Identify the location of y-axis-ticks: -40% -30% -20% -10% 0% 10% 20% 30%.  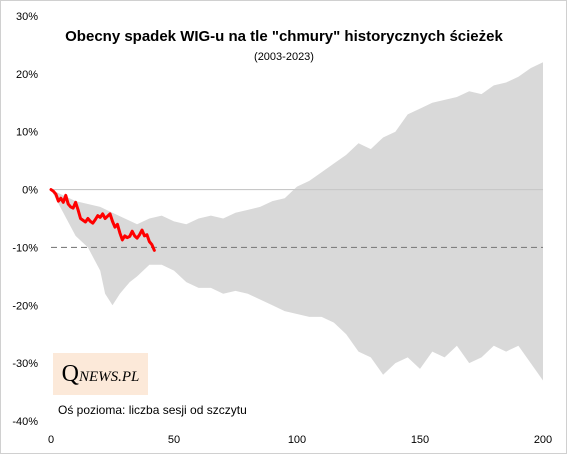
(25, 219).